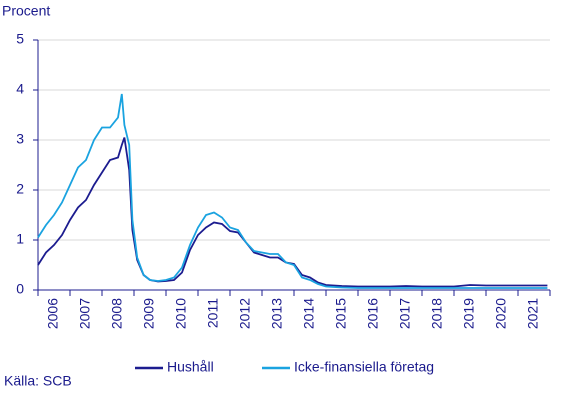 The width and height of the screenshot is (567, 399). What do you see at coordinates (20, 39) in the screenshot?
I see `y-tick-label: 5` at bounding box center [20, 39].